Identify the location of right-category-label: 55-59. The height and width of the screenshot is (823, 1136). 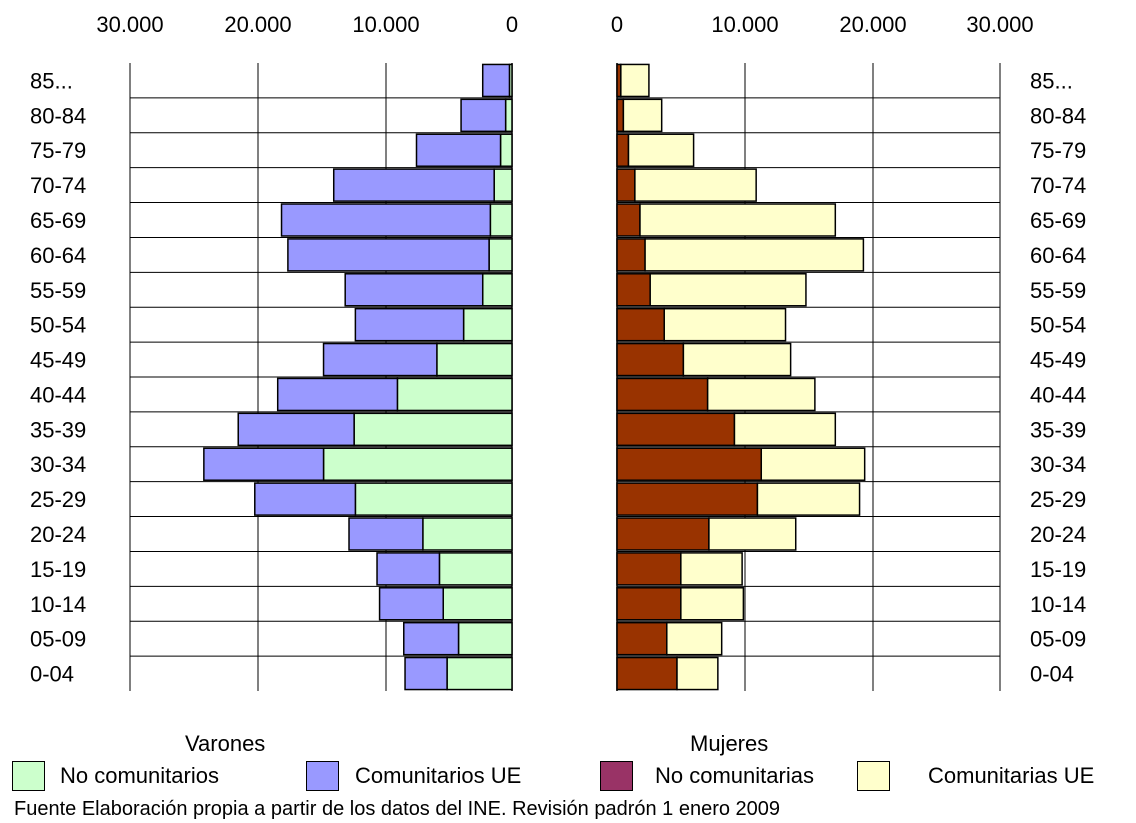
(1058, 290).